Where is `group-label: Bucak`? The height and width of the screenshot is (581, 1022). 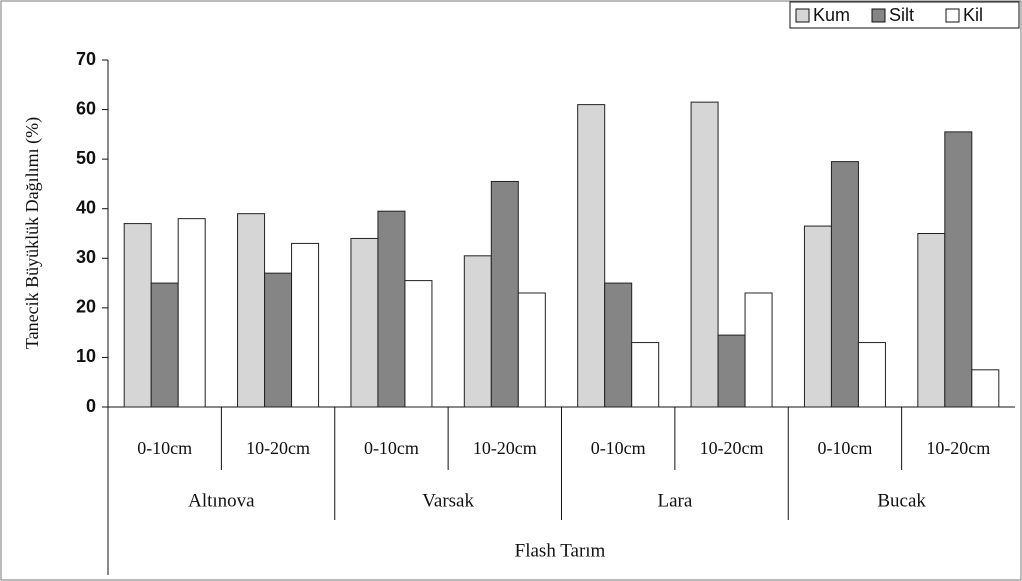 group-label: Bucak is located at coordinates (901, 500).